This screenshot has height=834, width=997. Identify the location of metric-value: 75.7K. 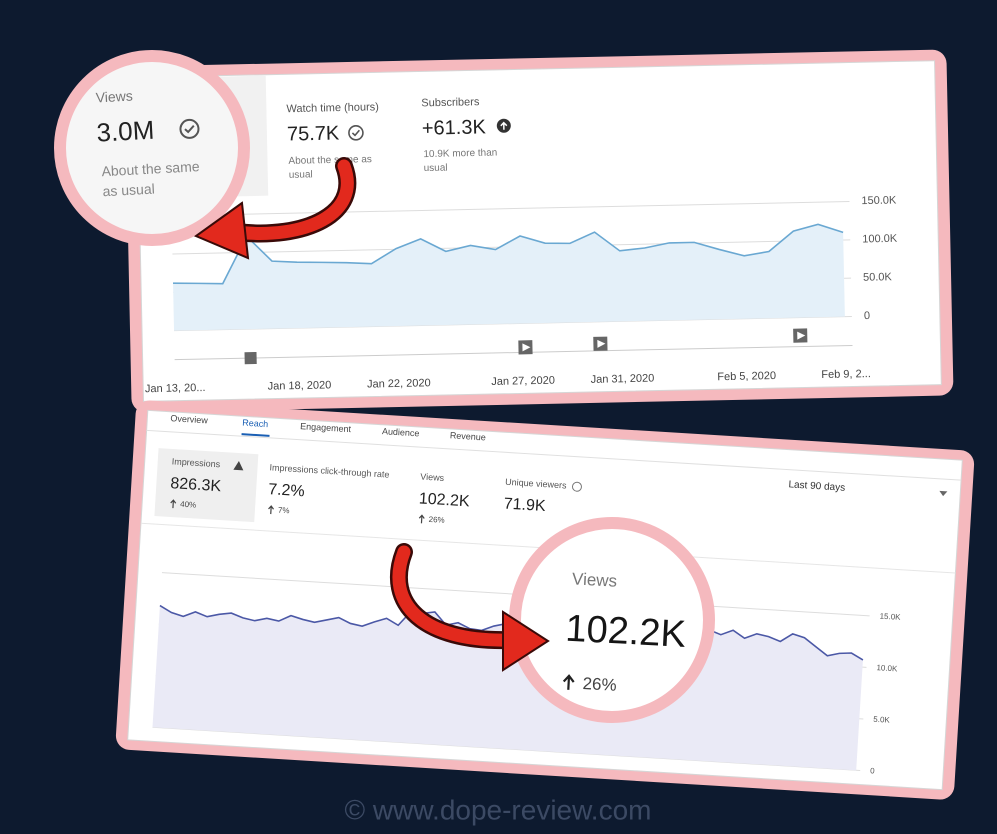
(313, 133).